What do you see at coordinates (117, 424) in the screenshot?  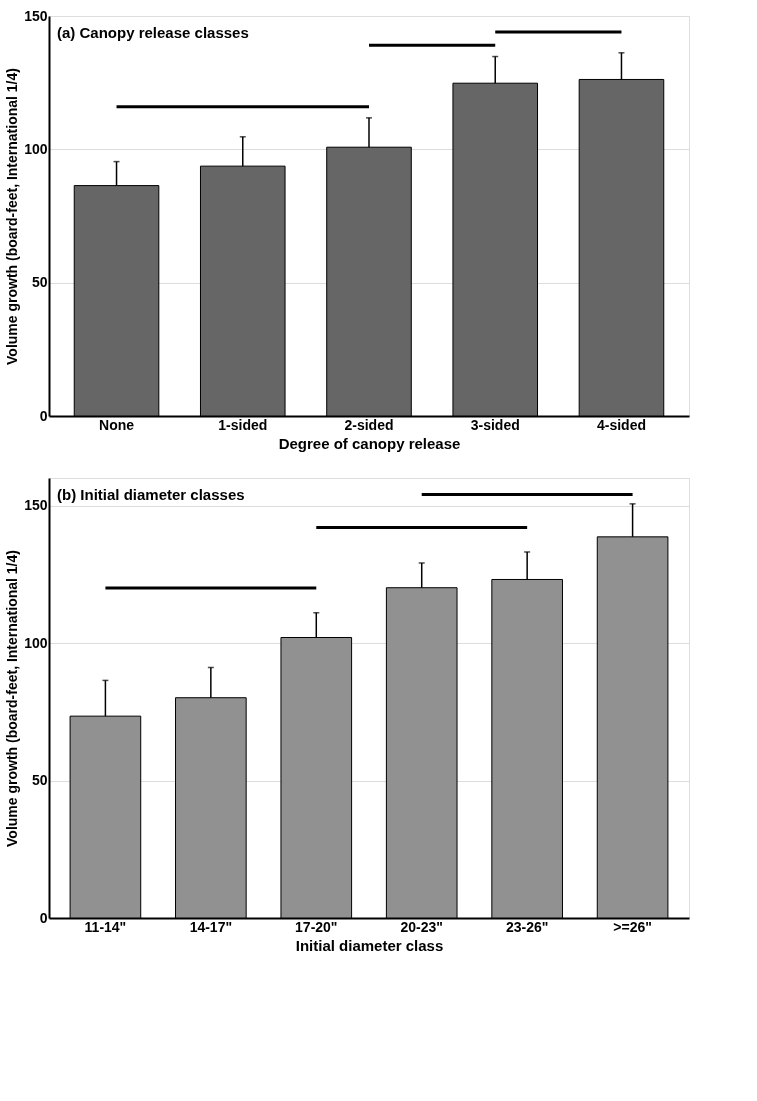 I see `x-tick-label: None` at bounding box center [117, 424].